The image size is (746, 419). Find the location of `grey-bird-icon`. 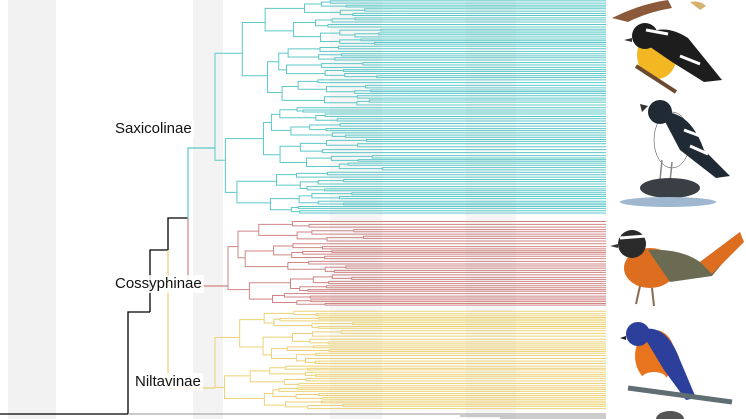

grey-bird-icon is located at coordinates (670, 415).